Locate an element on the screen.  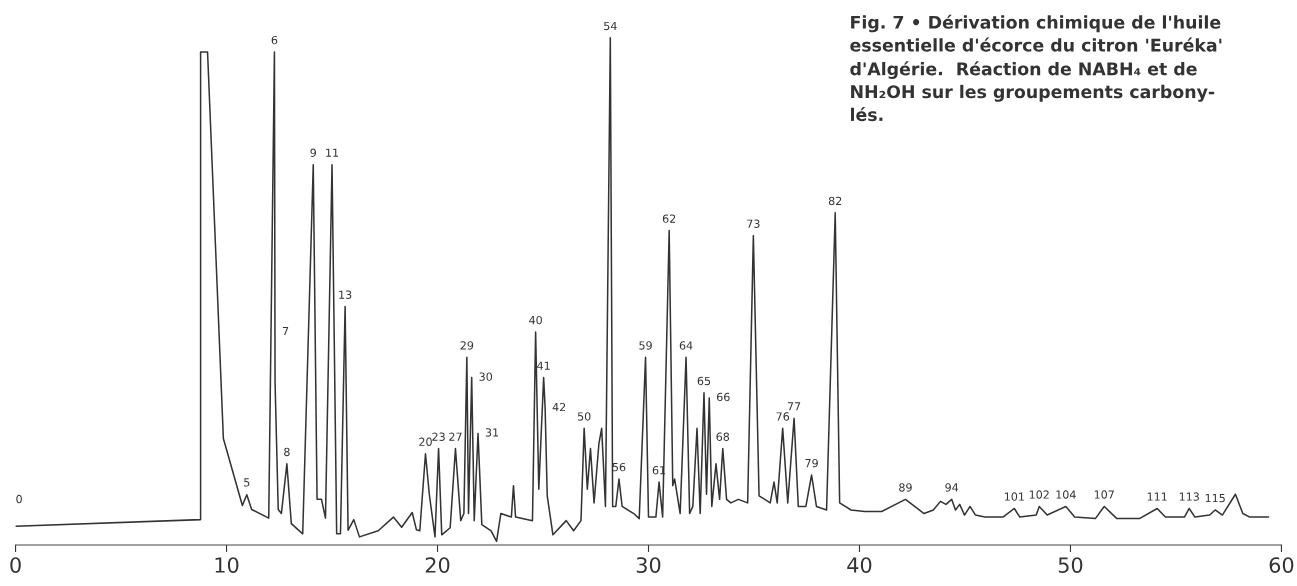
annotation: 94 is located at coordinates (952, 487).